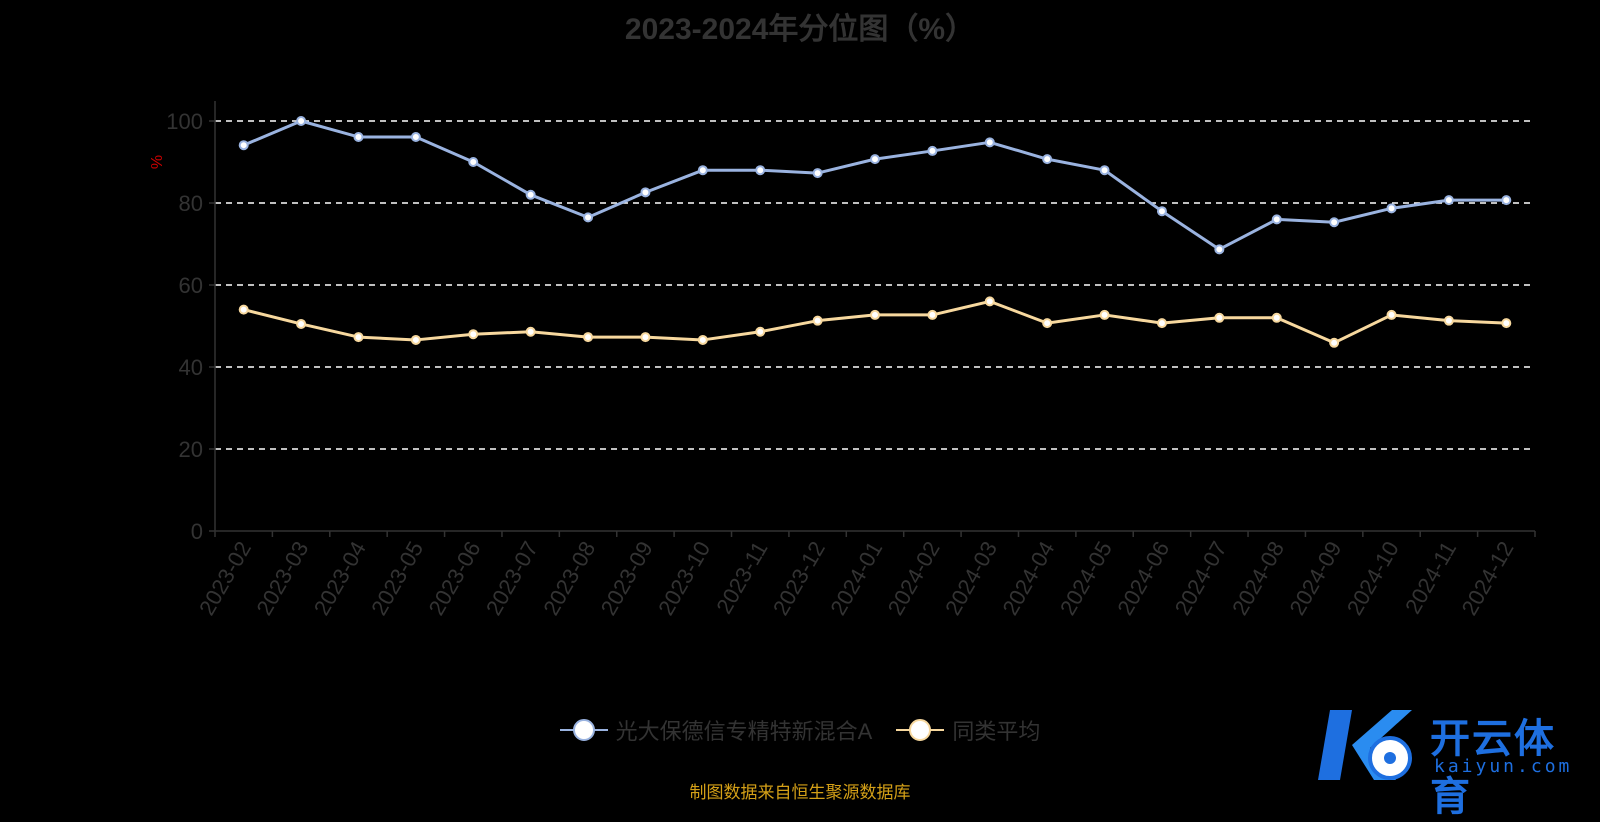 The width and height of the screenshot is (1600, 822). I want to click on x-tick-label: 2024-11, so click(1430, 577).